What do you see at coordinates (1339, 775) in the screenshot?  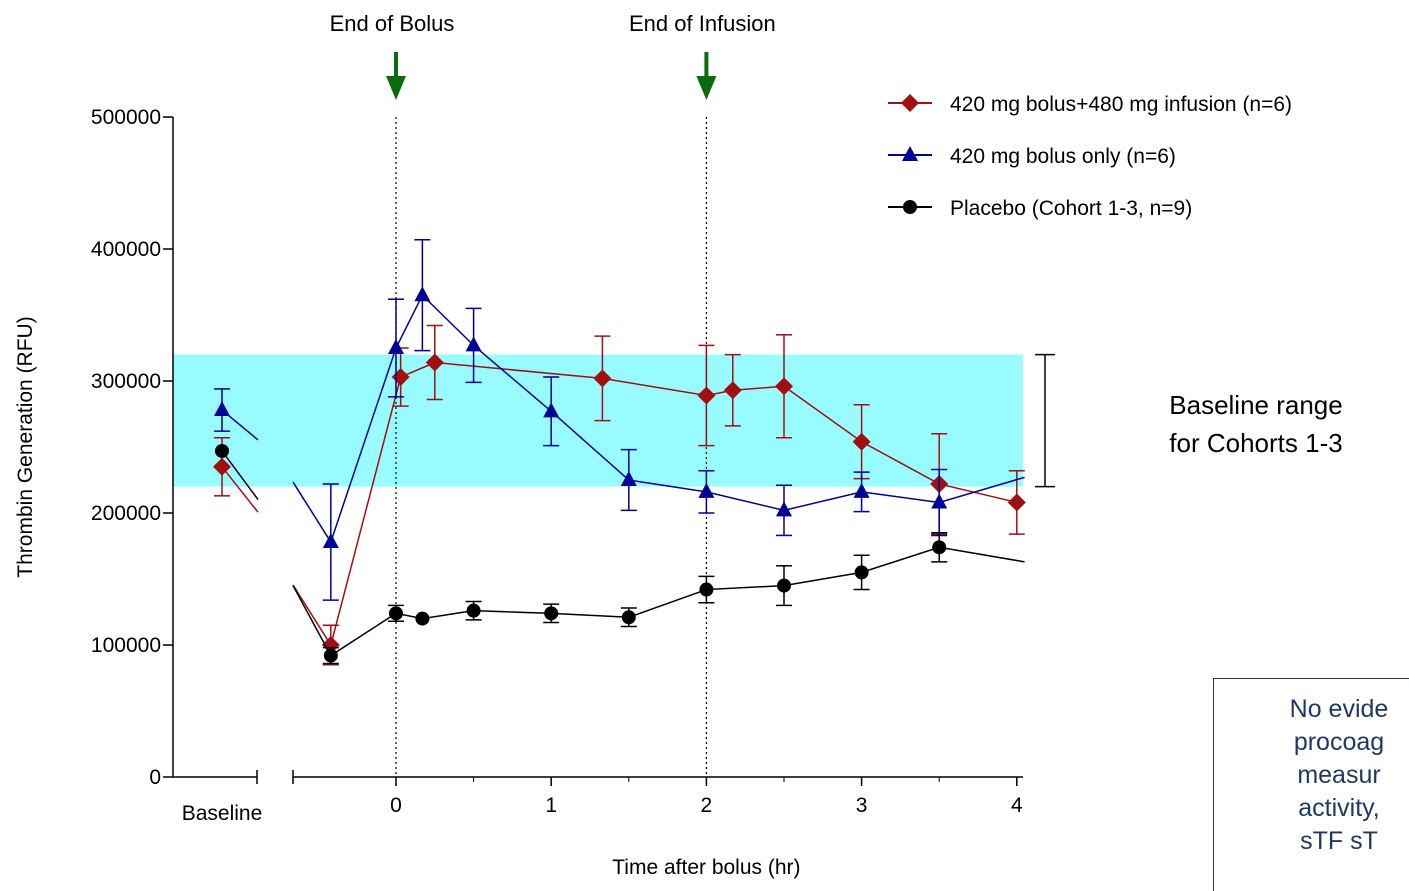 I see `note-text: No evide procoag measur activity, sTF sT` at bounding box center [1339, 775].